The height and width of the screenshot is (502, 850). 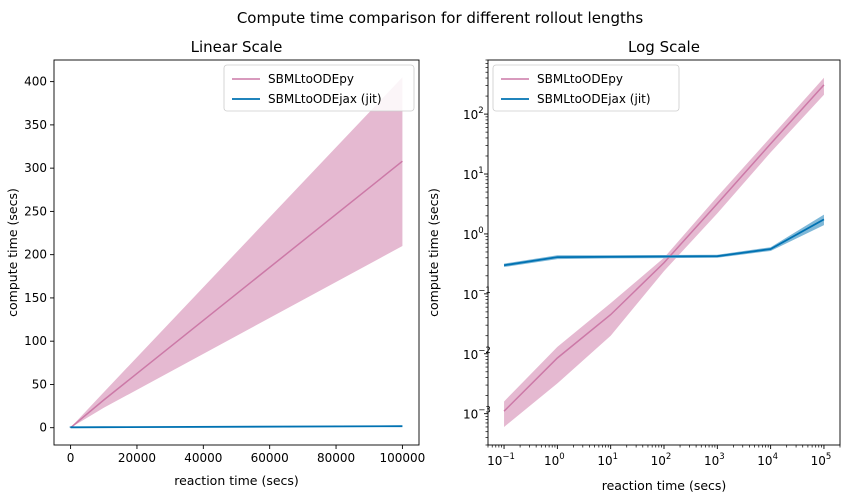 I want to click on y-tick-exponent: 1, so click(x=480, y=171).